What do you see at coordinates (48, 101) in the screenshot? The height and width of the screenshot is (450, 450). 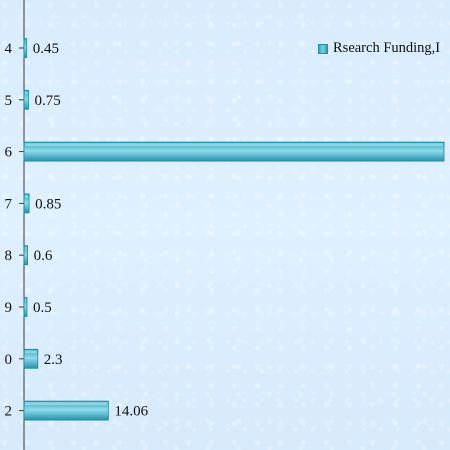 I see `data-label: 0.75` at bounding box center [48, 101].